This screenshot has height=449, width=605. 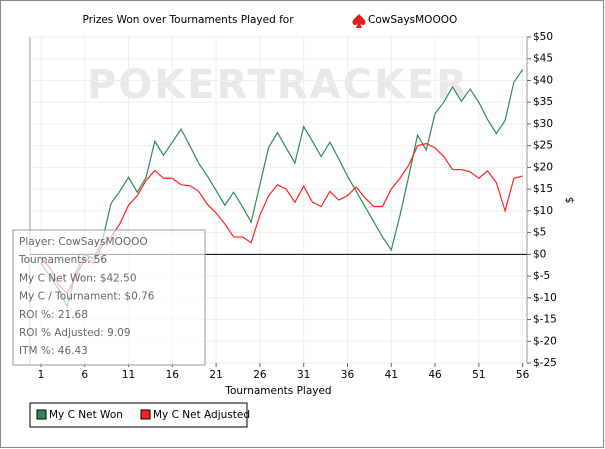 What do you see at coordinates (84, 375) in the screenshot?
I see `x-tick-label: 6` at bounding box center [84, 375].